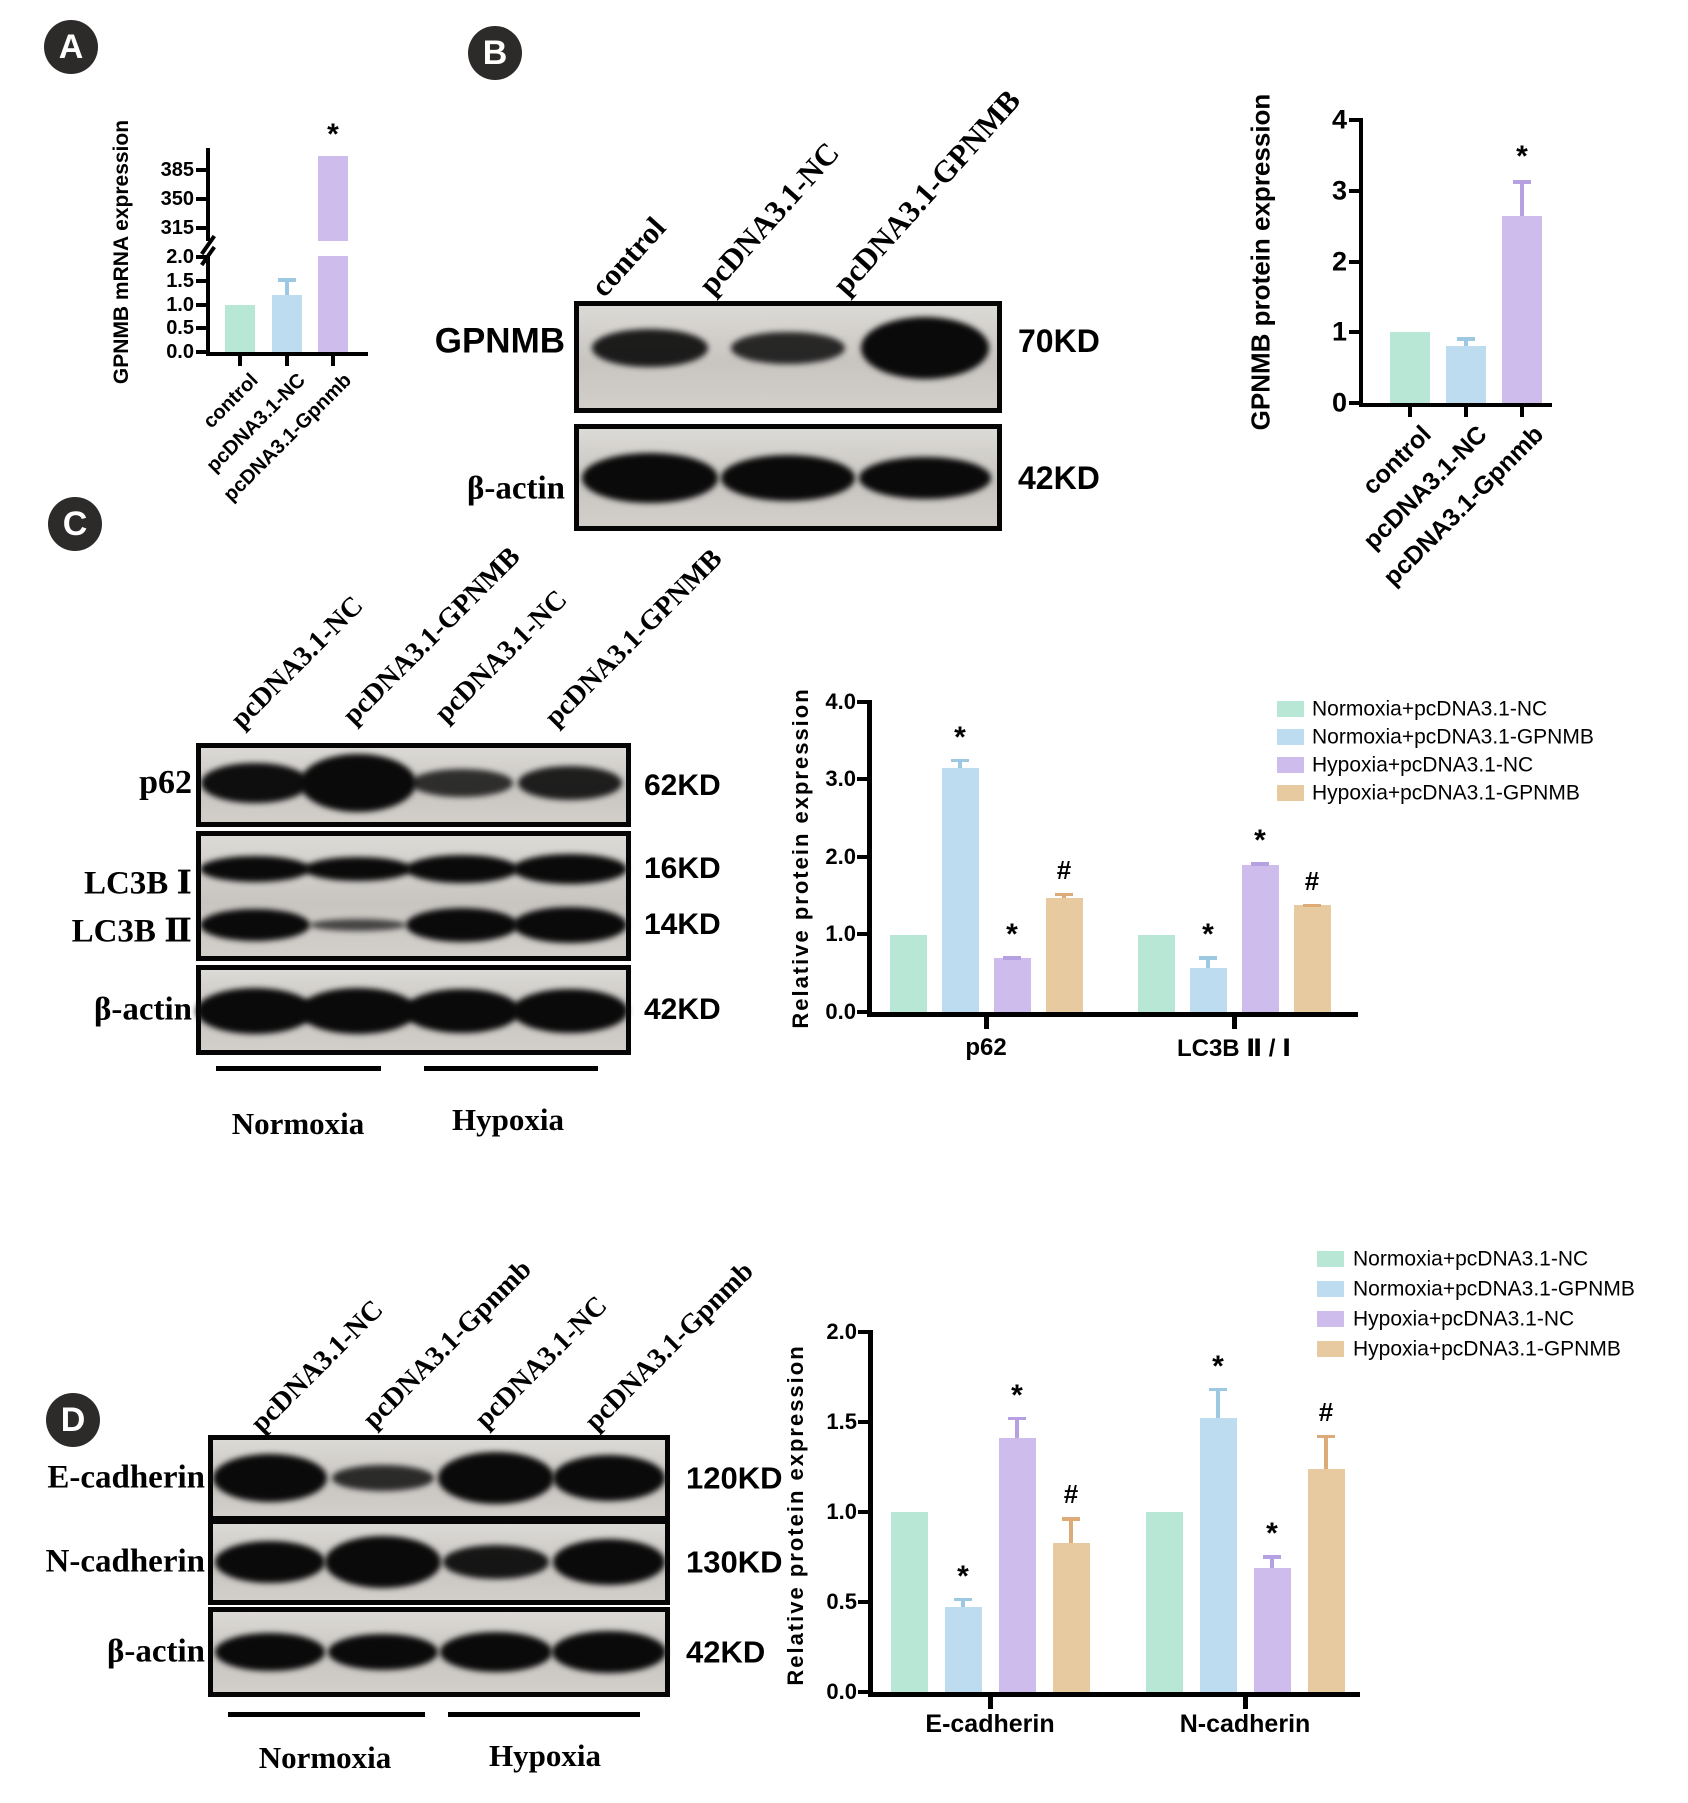 This screenshot has width=1688, height=1803. What do you see at coordinates (1234, 1048) in the screenshot?
I see `x-category-label: LC3B Ⅱ / Ⅰ` at bounding box center [1234, 1048].